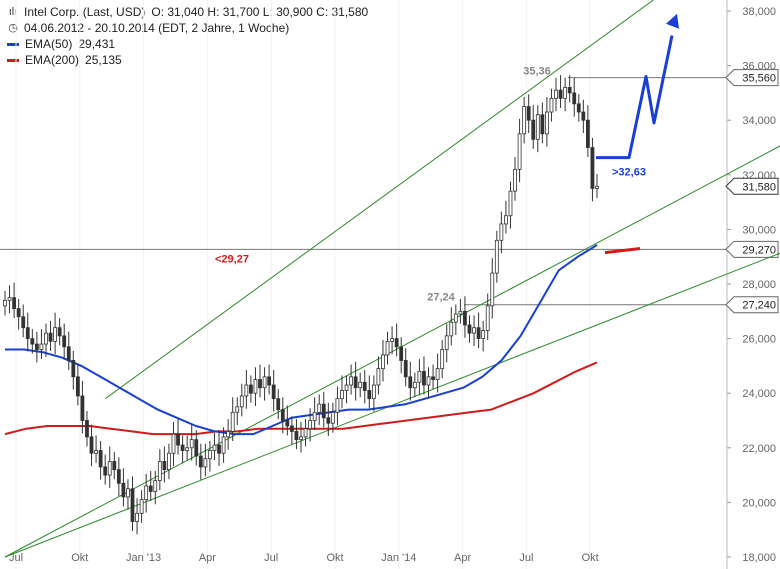 The height and width of the screenshot is (569, 780). What do you see at coordinates (759, 340) in the screenshot?
I see `y-tick-label: 26,000` at bounding box center [759, 340].